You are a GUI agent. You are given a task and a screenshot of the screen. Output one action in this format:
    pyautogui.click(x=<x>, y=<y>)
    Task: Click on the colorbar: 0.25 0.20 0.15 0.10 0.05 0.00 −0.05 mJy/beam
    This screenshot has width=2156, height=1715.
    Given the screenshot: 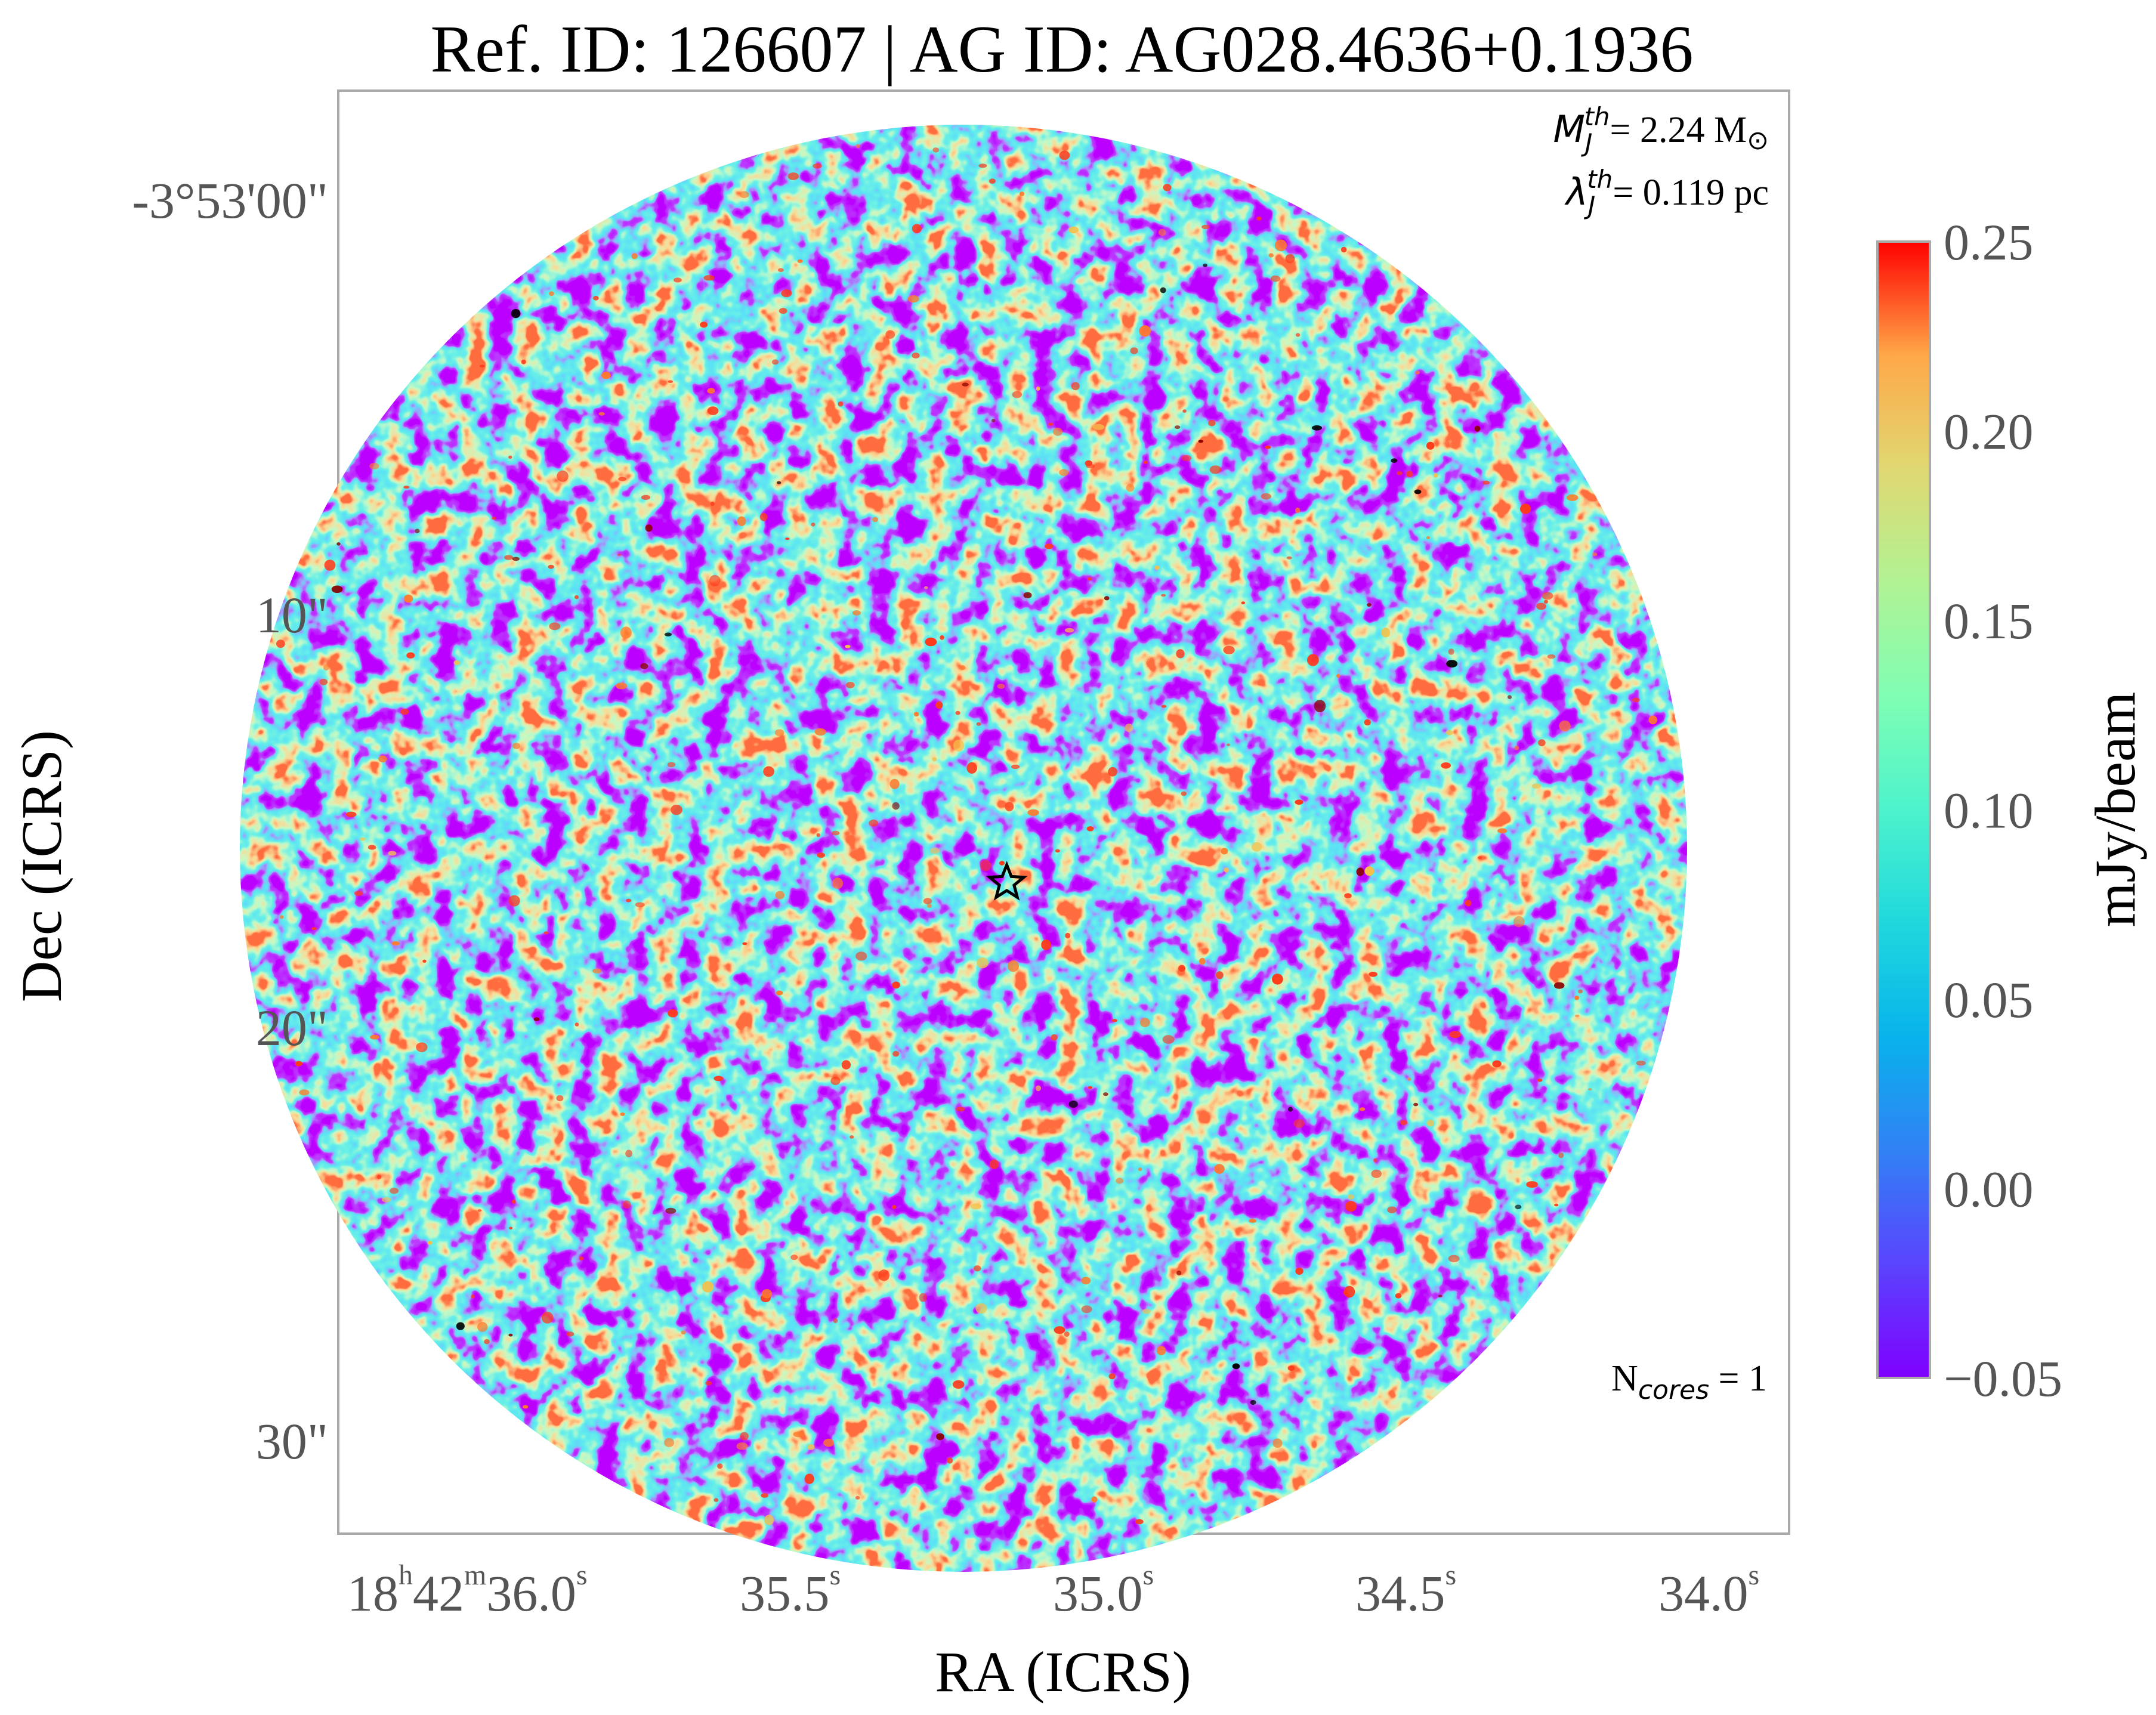 What is the action you would take?
    pyautogui.click(x=2011, y=811)
    